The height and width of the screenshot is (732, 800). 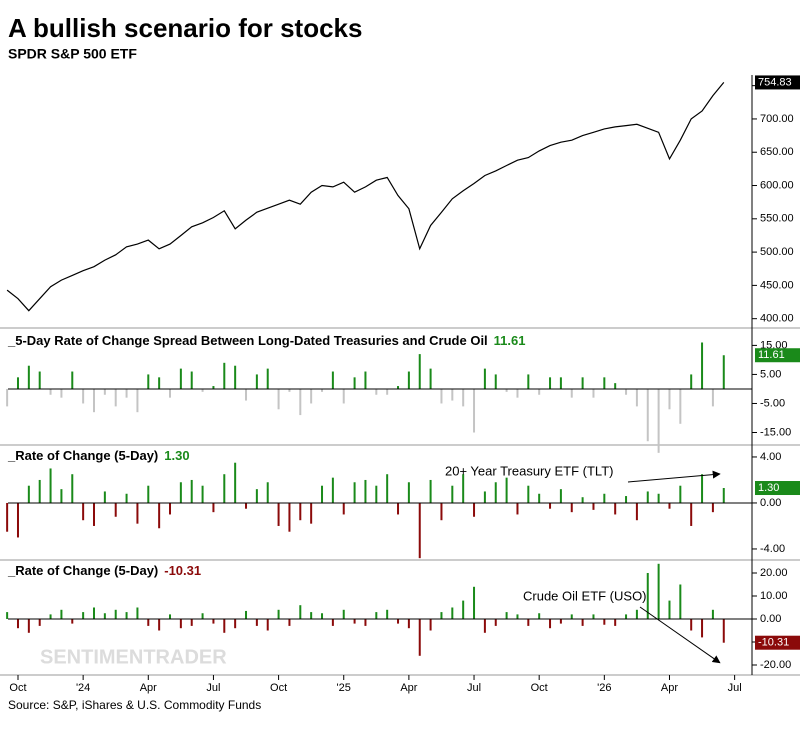 What do you see at coordinates (104, 570) in the screenshot?
I see `panel-title: _Rate of Change (5-Day) -10.31` at bounding box center [104, 570].